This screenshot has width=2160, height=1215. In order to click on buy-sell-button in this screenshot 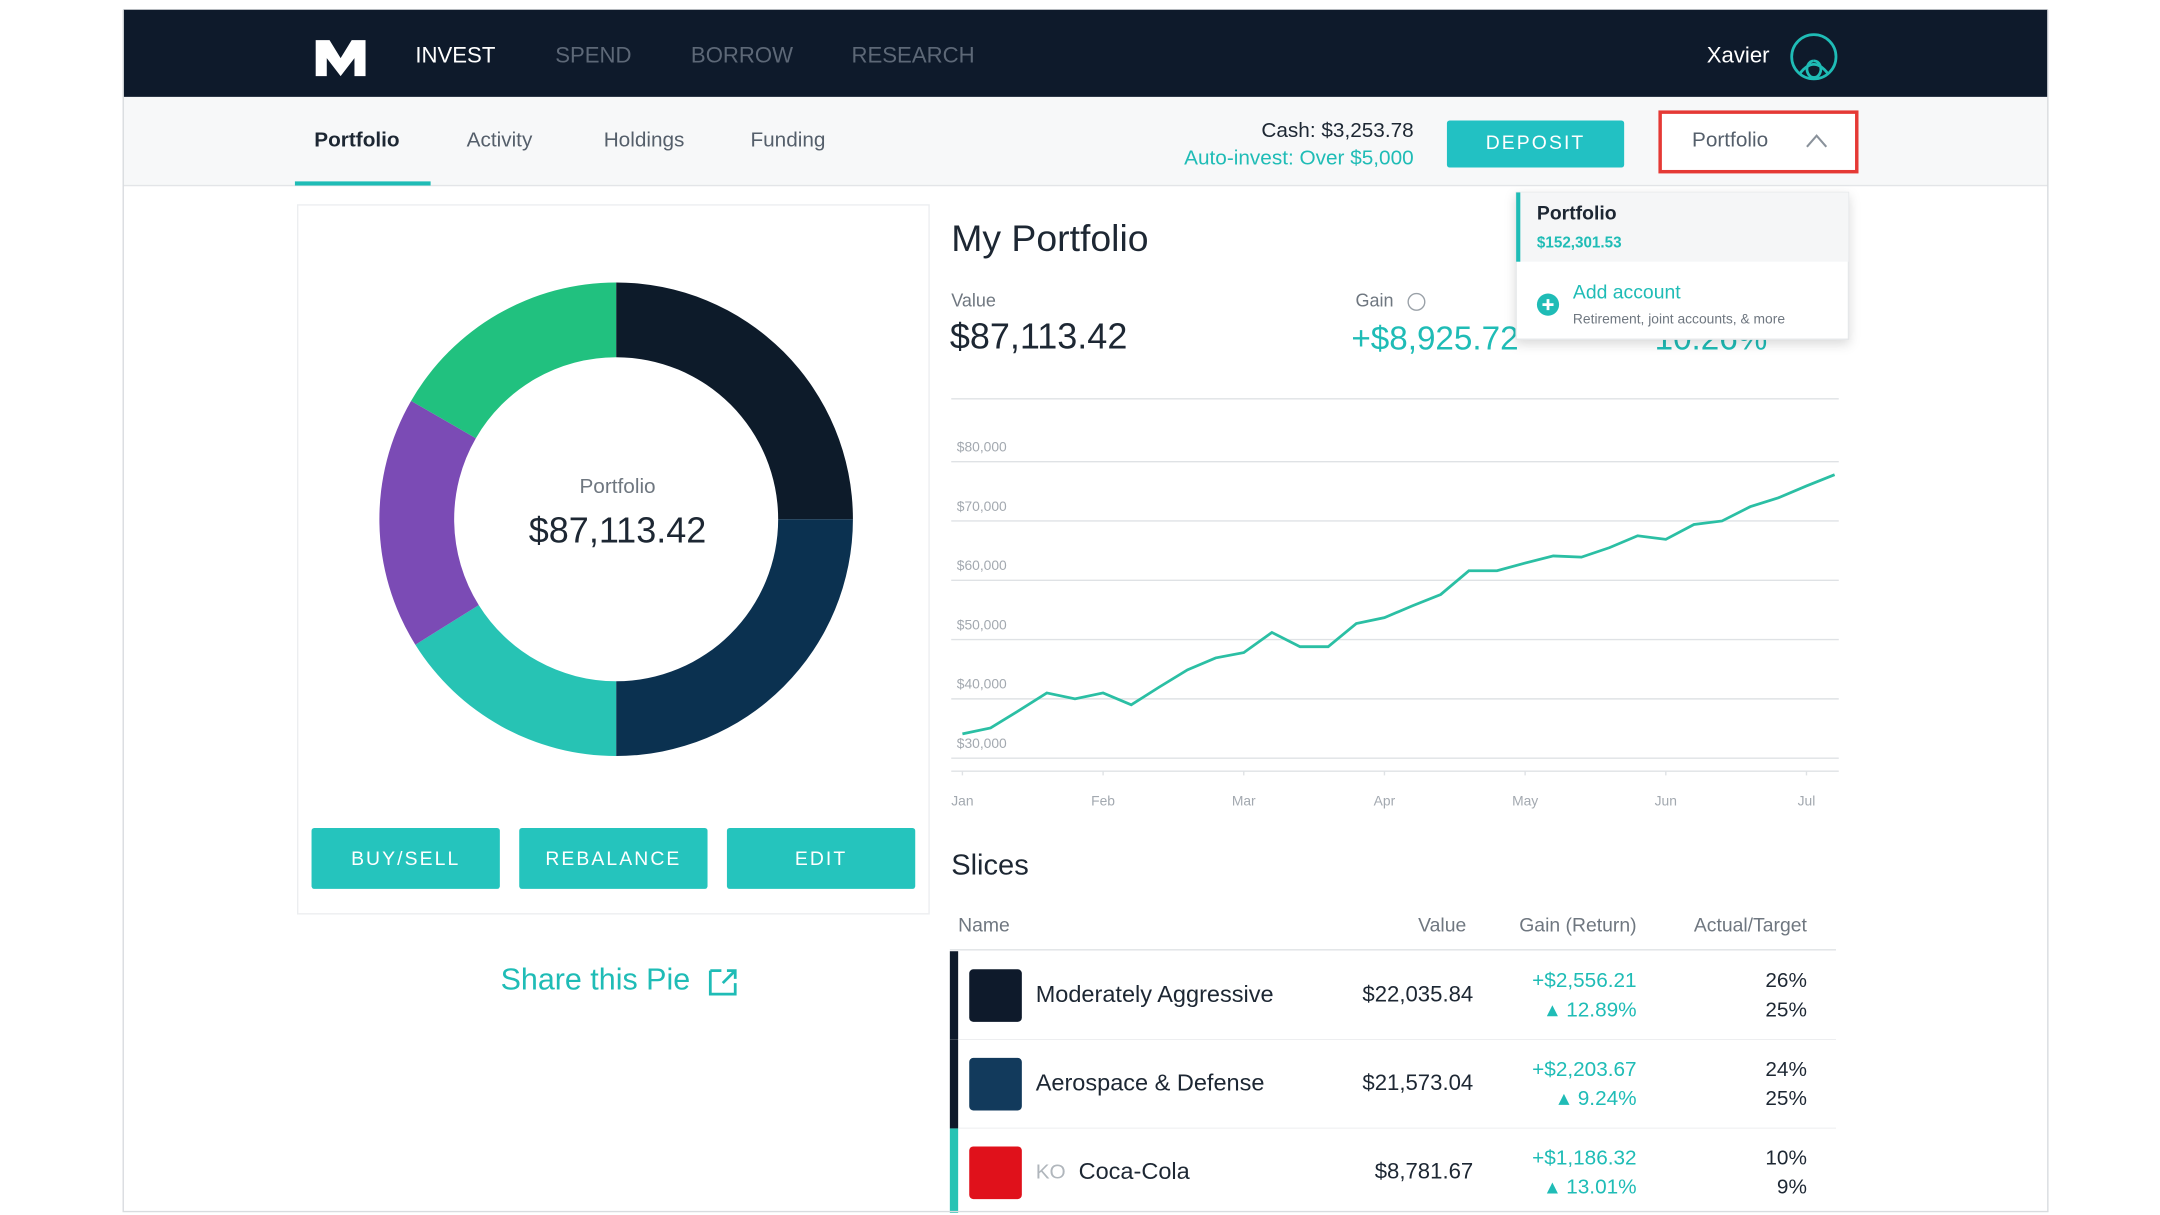, I will do `click(405, 858)`.